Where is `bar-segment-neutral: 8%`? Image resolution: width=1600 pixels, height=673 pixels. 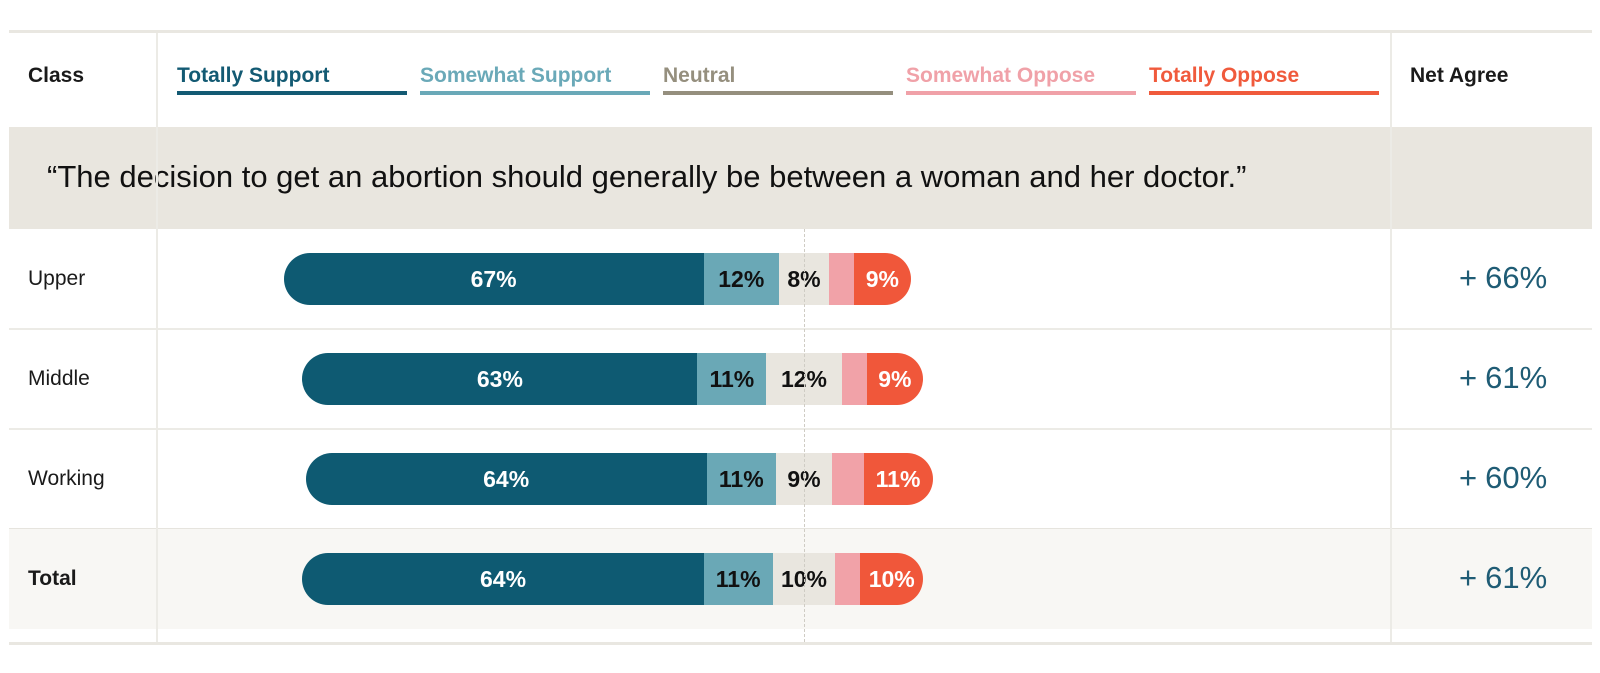
bar-segment-neutral: 8% is located at coordinates (804, 279).